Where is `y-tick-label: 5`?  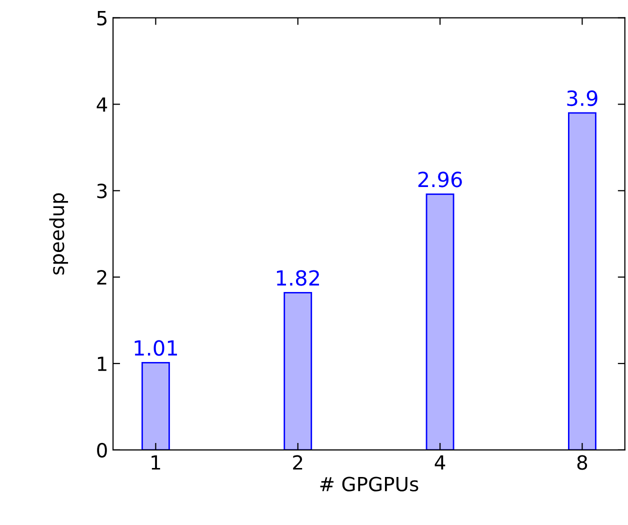 y-tick-label: 5 is located at coordinates (101, 18).